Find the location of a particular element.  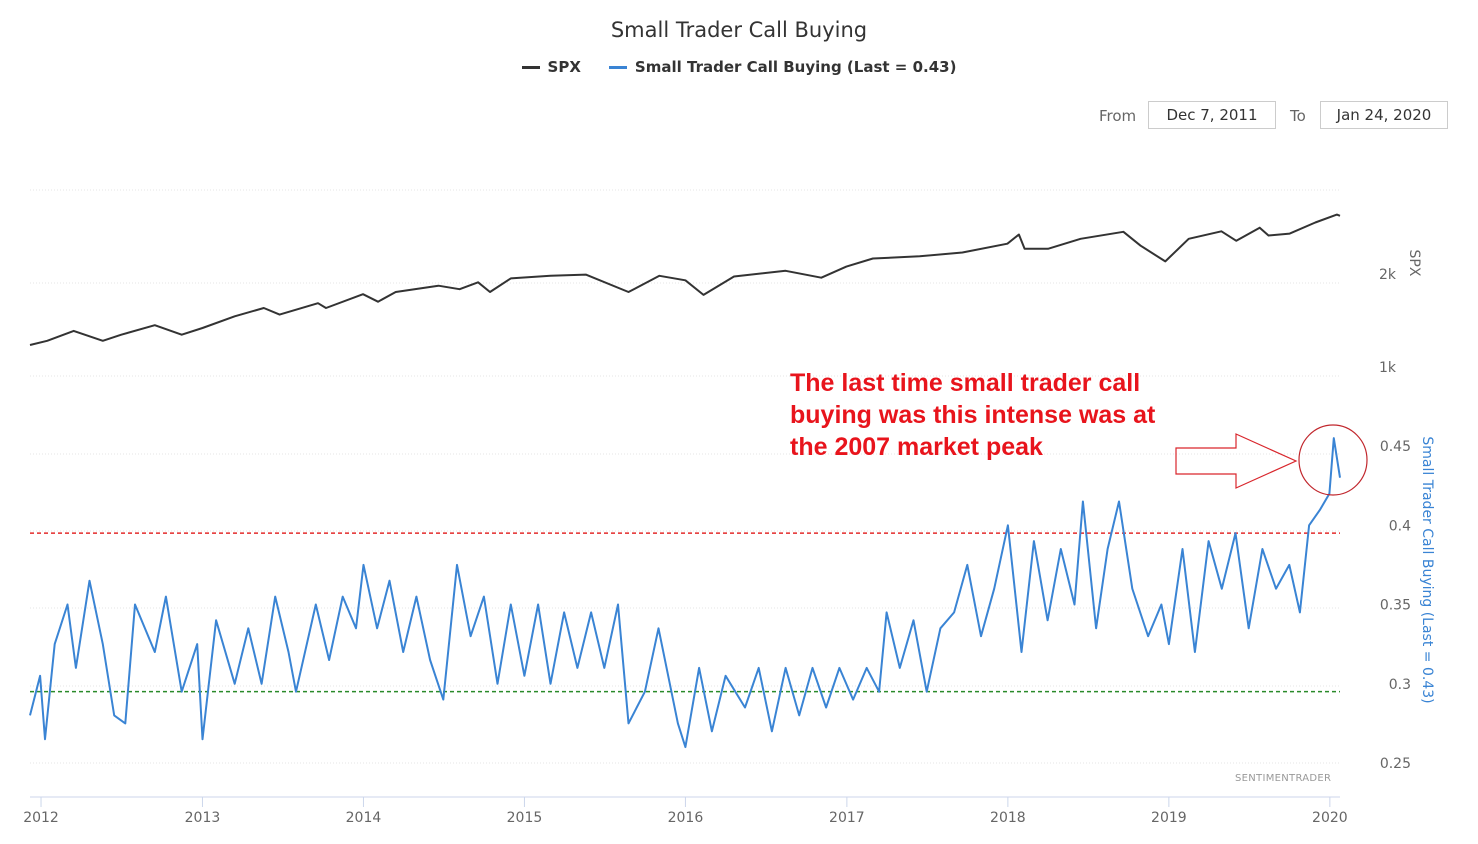

call-tick-label-2: 0.35 is located at coordinates (1395, 606).